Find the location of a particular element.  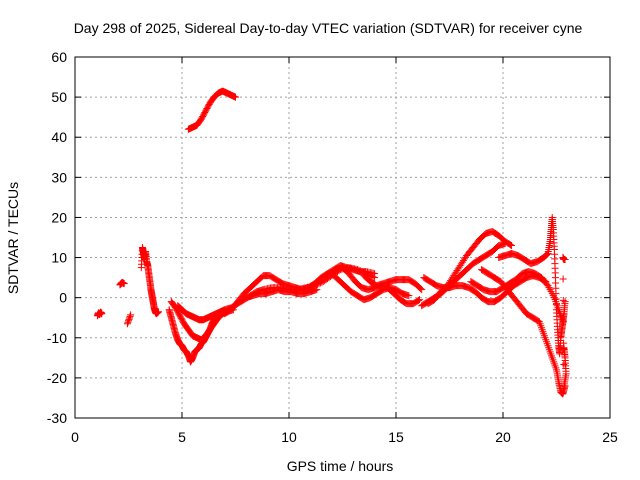

x-tick-label: 10 is located at coordinates (289, 437).